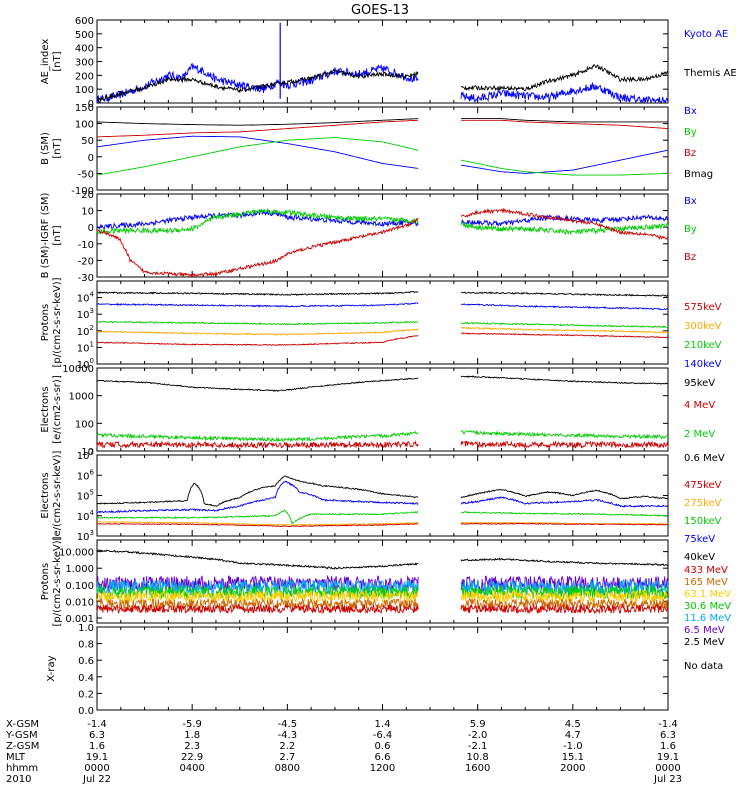  I want to click on y-tick-label: 1.0, so click(86, 628).